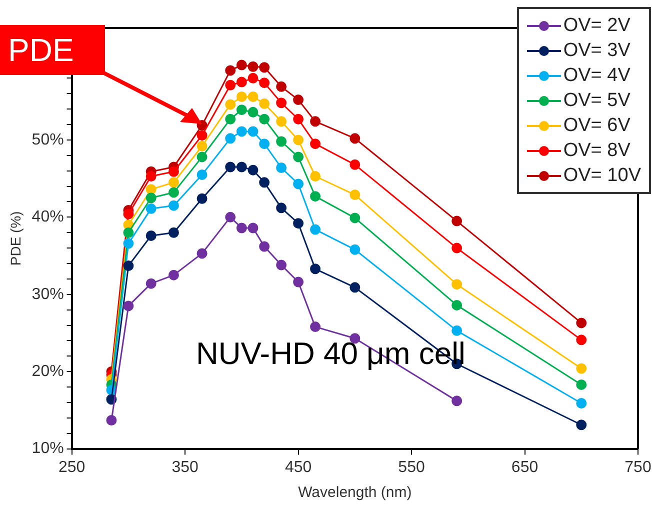 The width and height of the screenshot is (656, 508). What do you see at coordinates (596, 101) in the screenshot?
I see `legend-label: OV= 5V` at bounding box center [596, 101].